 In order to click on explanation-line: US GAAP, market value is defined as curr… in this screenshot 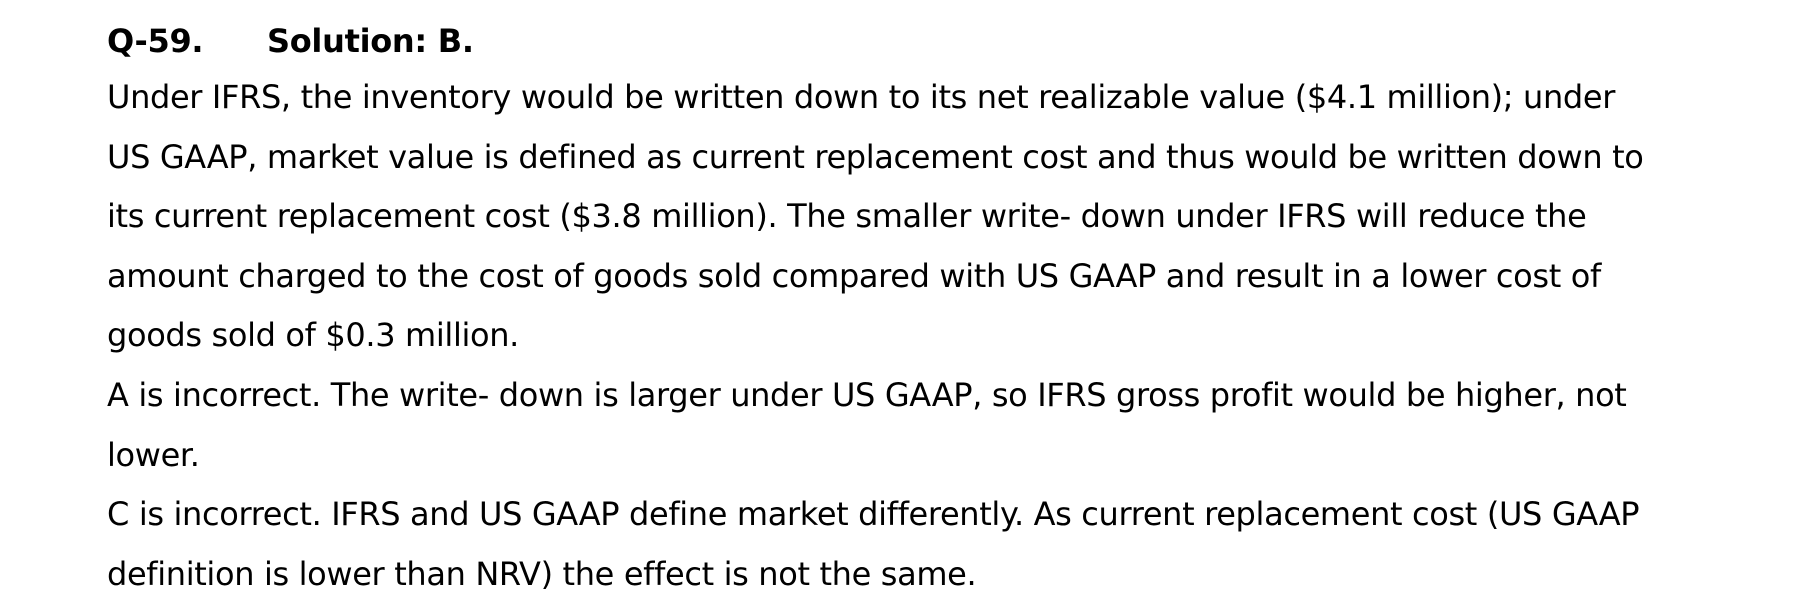, I will do `click(875, 156)`.